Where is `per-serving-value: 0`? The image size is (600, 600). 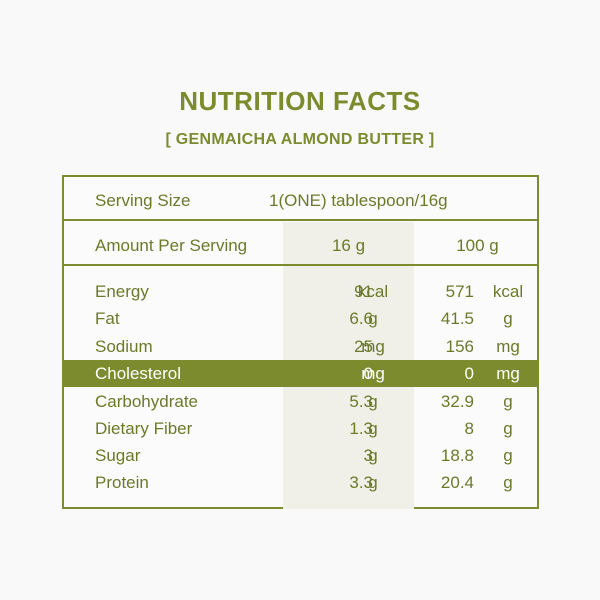
per-serving-value: 0 is located at coordinates (368, 373).